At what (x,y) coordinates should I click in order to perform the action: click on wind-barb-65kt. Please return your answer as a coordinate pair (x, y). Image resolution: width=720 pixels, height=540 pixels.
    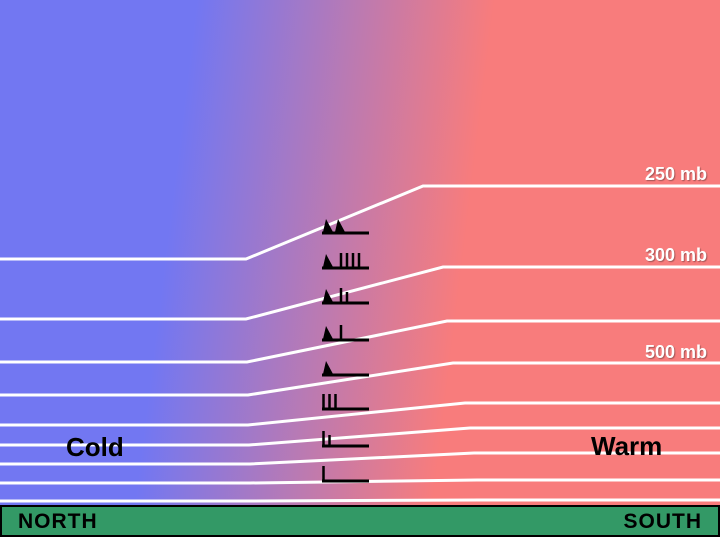
    Looking at the image, I should click on (345, 296).